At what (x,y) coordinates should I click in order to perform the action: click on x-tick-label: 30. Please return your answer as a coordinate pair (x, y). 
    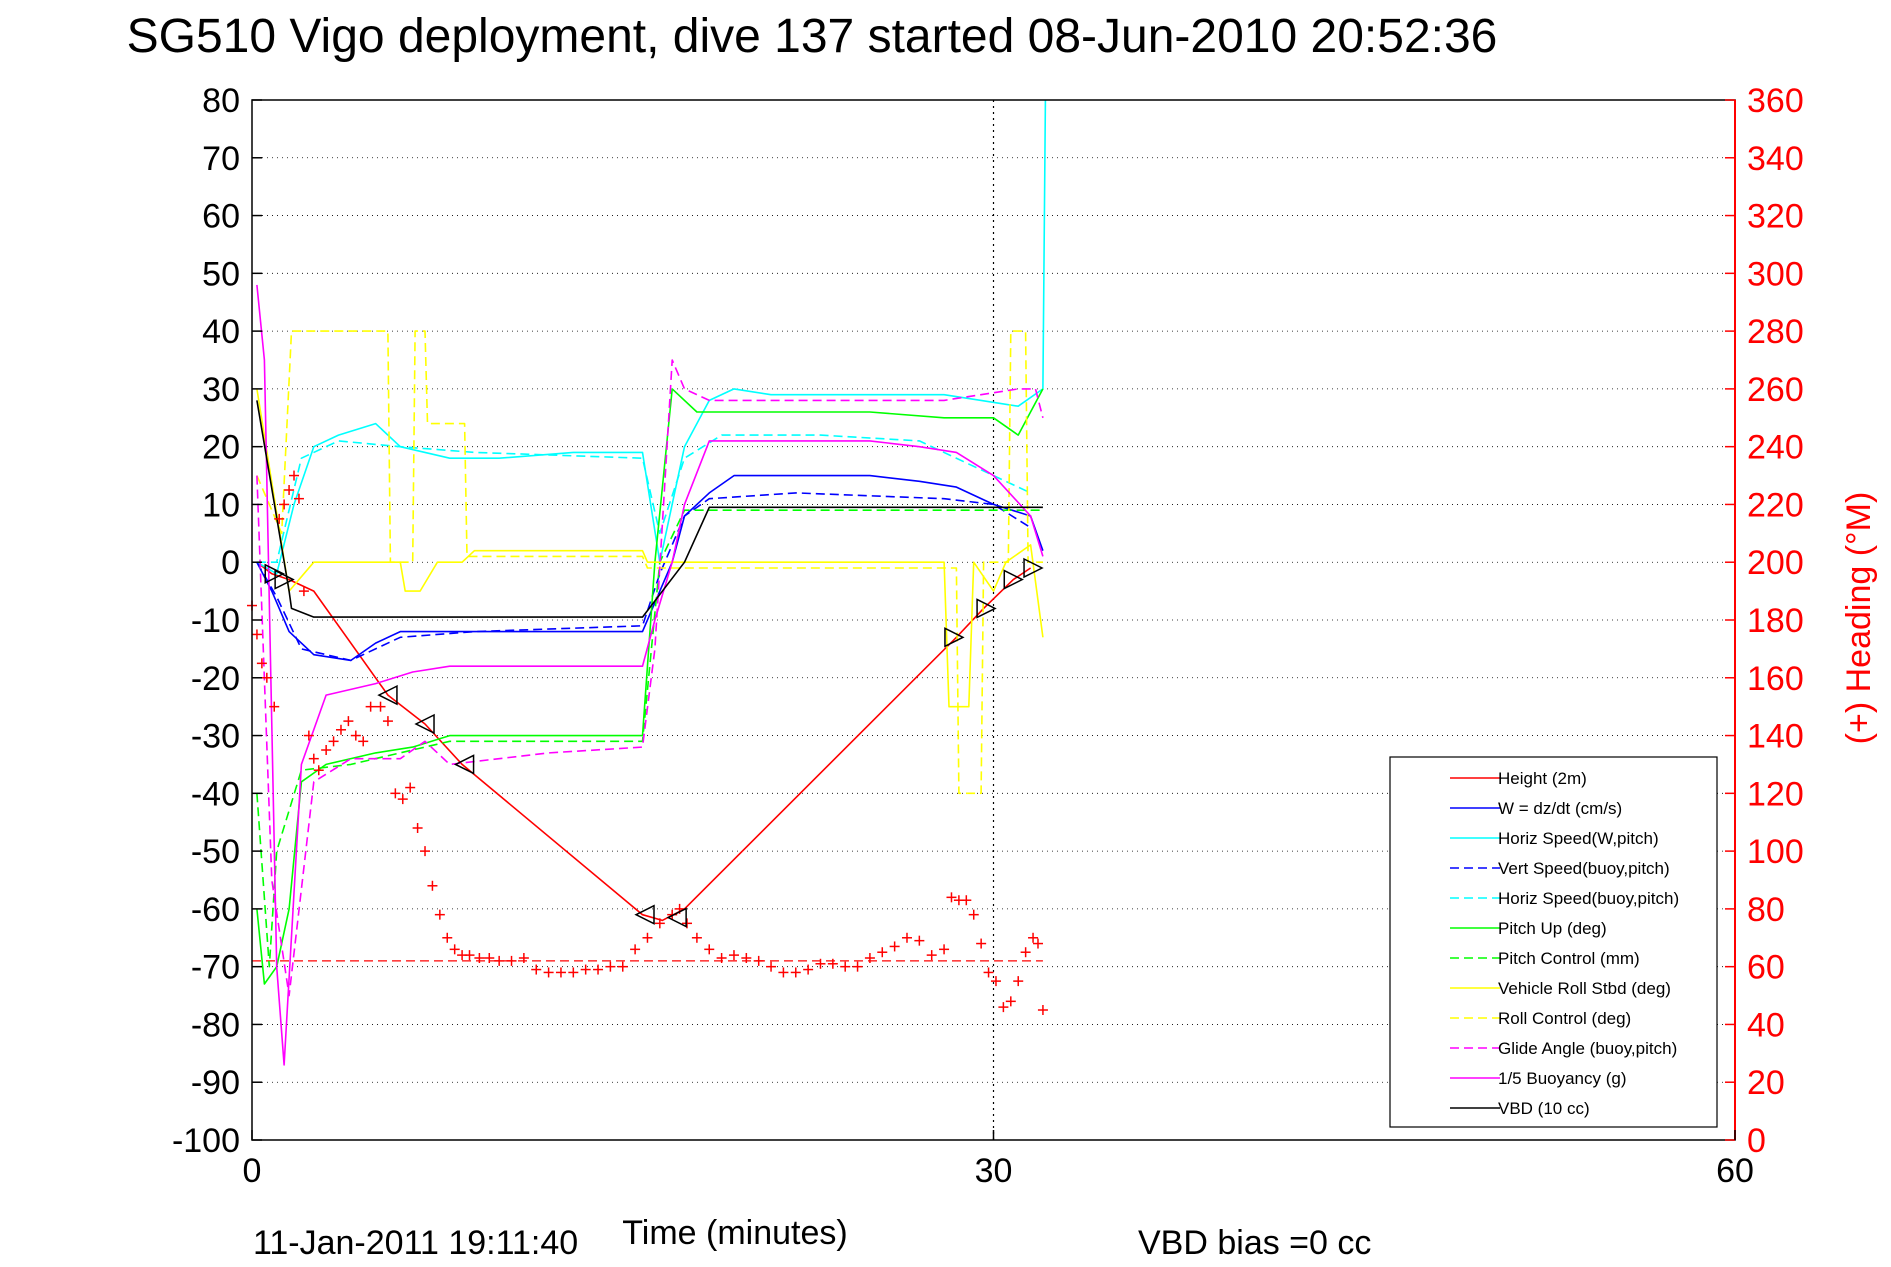
    Looking at the image, I should click on (994, 1171).